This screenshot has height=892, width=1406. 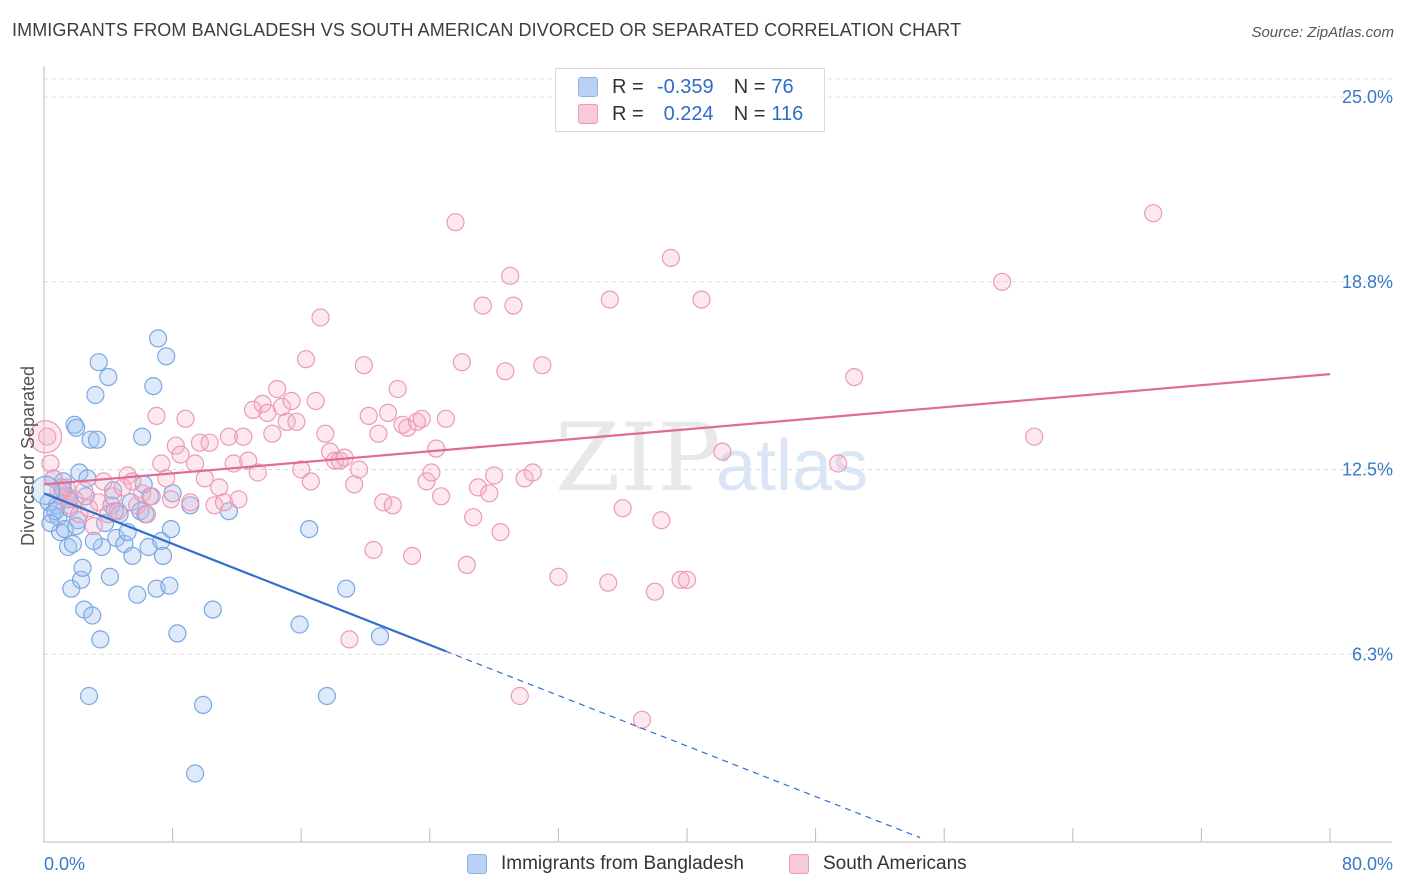 What do you see at coordinates (711, 458) in the screenshot?
I see `watermark: ZIP atlas` at bounding box center [711, 458].